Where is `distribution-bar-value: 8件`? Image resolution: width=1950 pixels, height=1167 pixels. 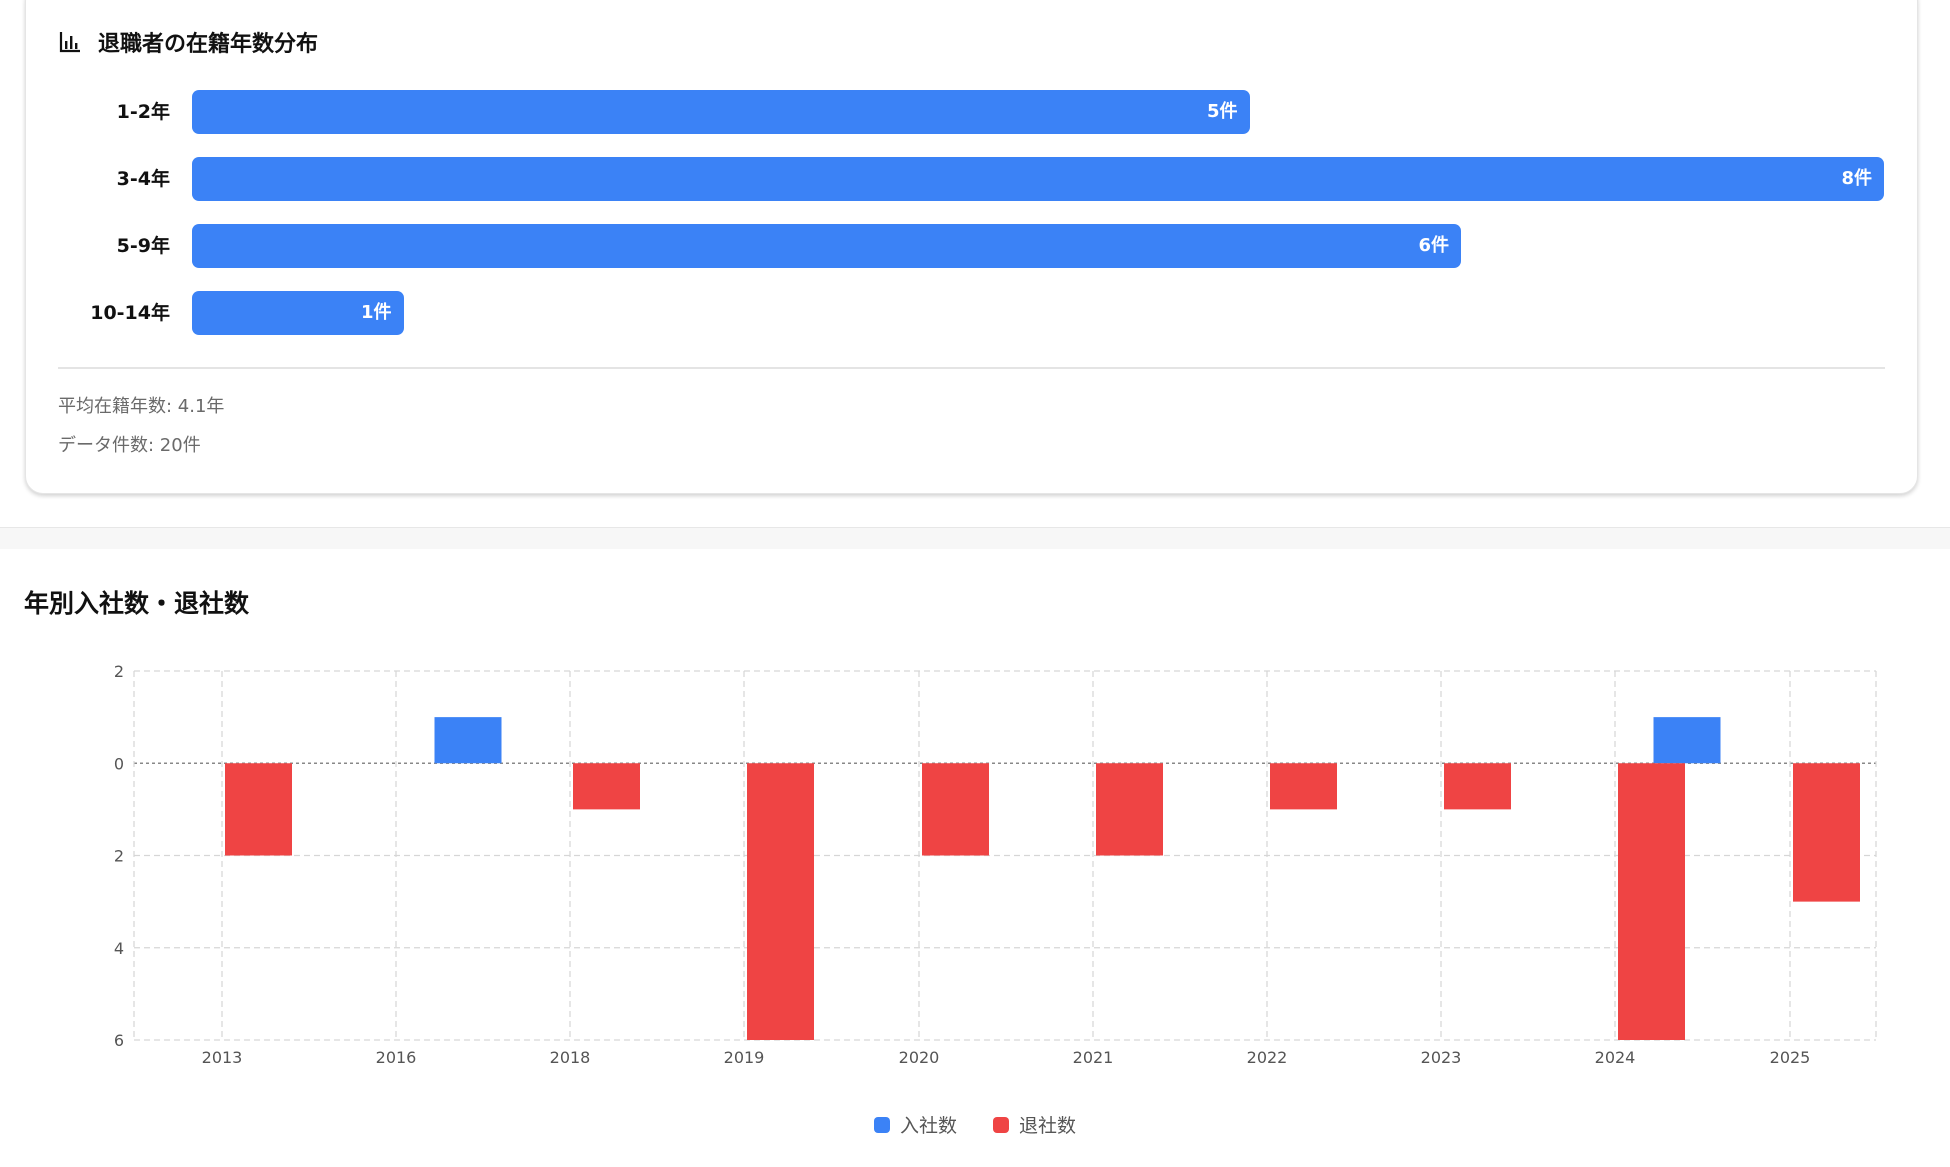 distribution-bar-value: 8件 is located at coordinates (1856, 178).